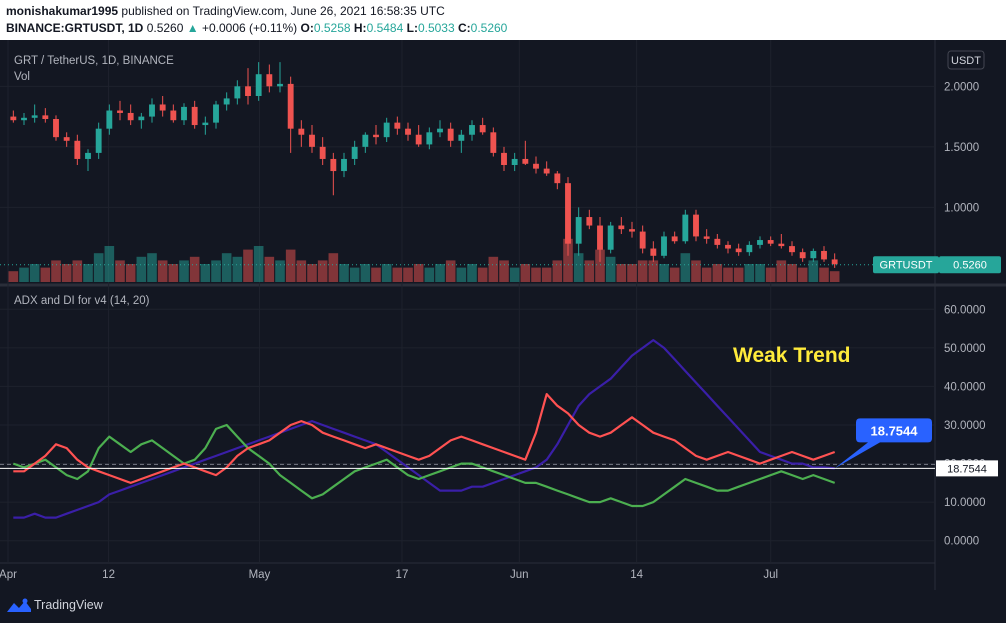 The width and height of the screenshot is (1006, 623). What do you see at coordinates (94, 61) in the screenshot?
I see `price-pane-title: GRT / TetherUS, 1D, BINANCE` at bounding box center [94, 61].